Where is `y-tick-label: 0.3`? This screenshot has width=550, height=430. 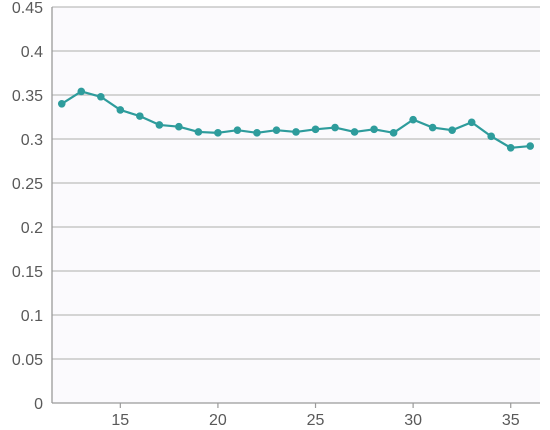
y-tick-label: 0.3 is located at coordinates (32, 140).